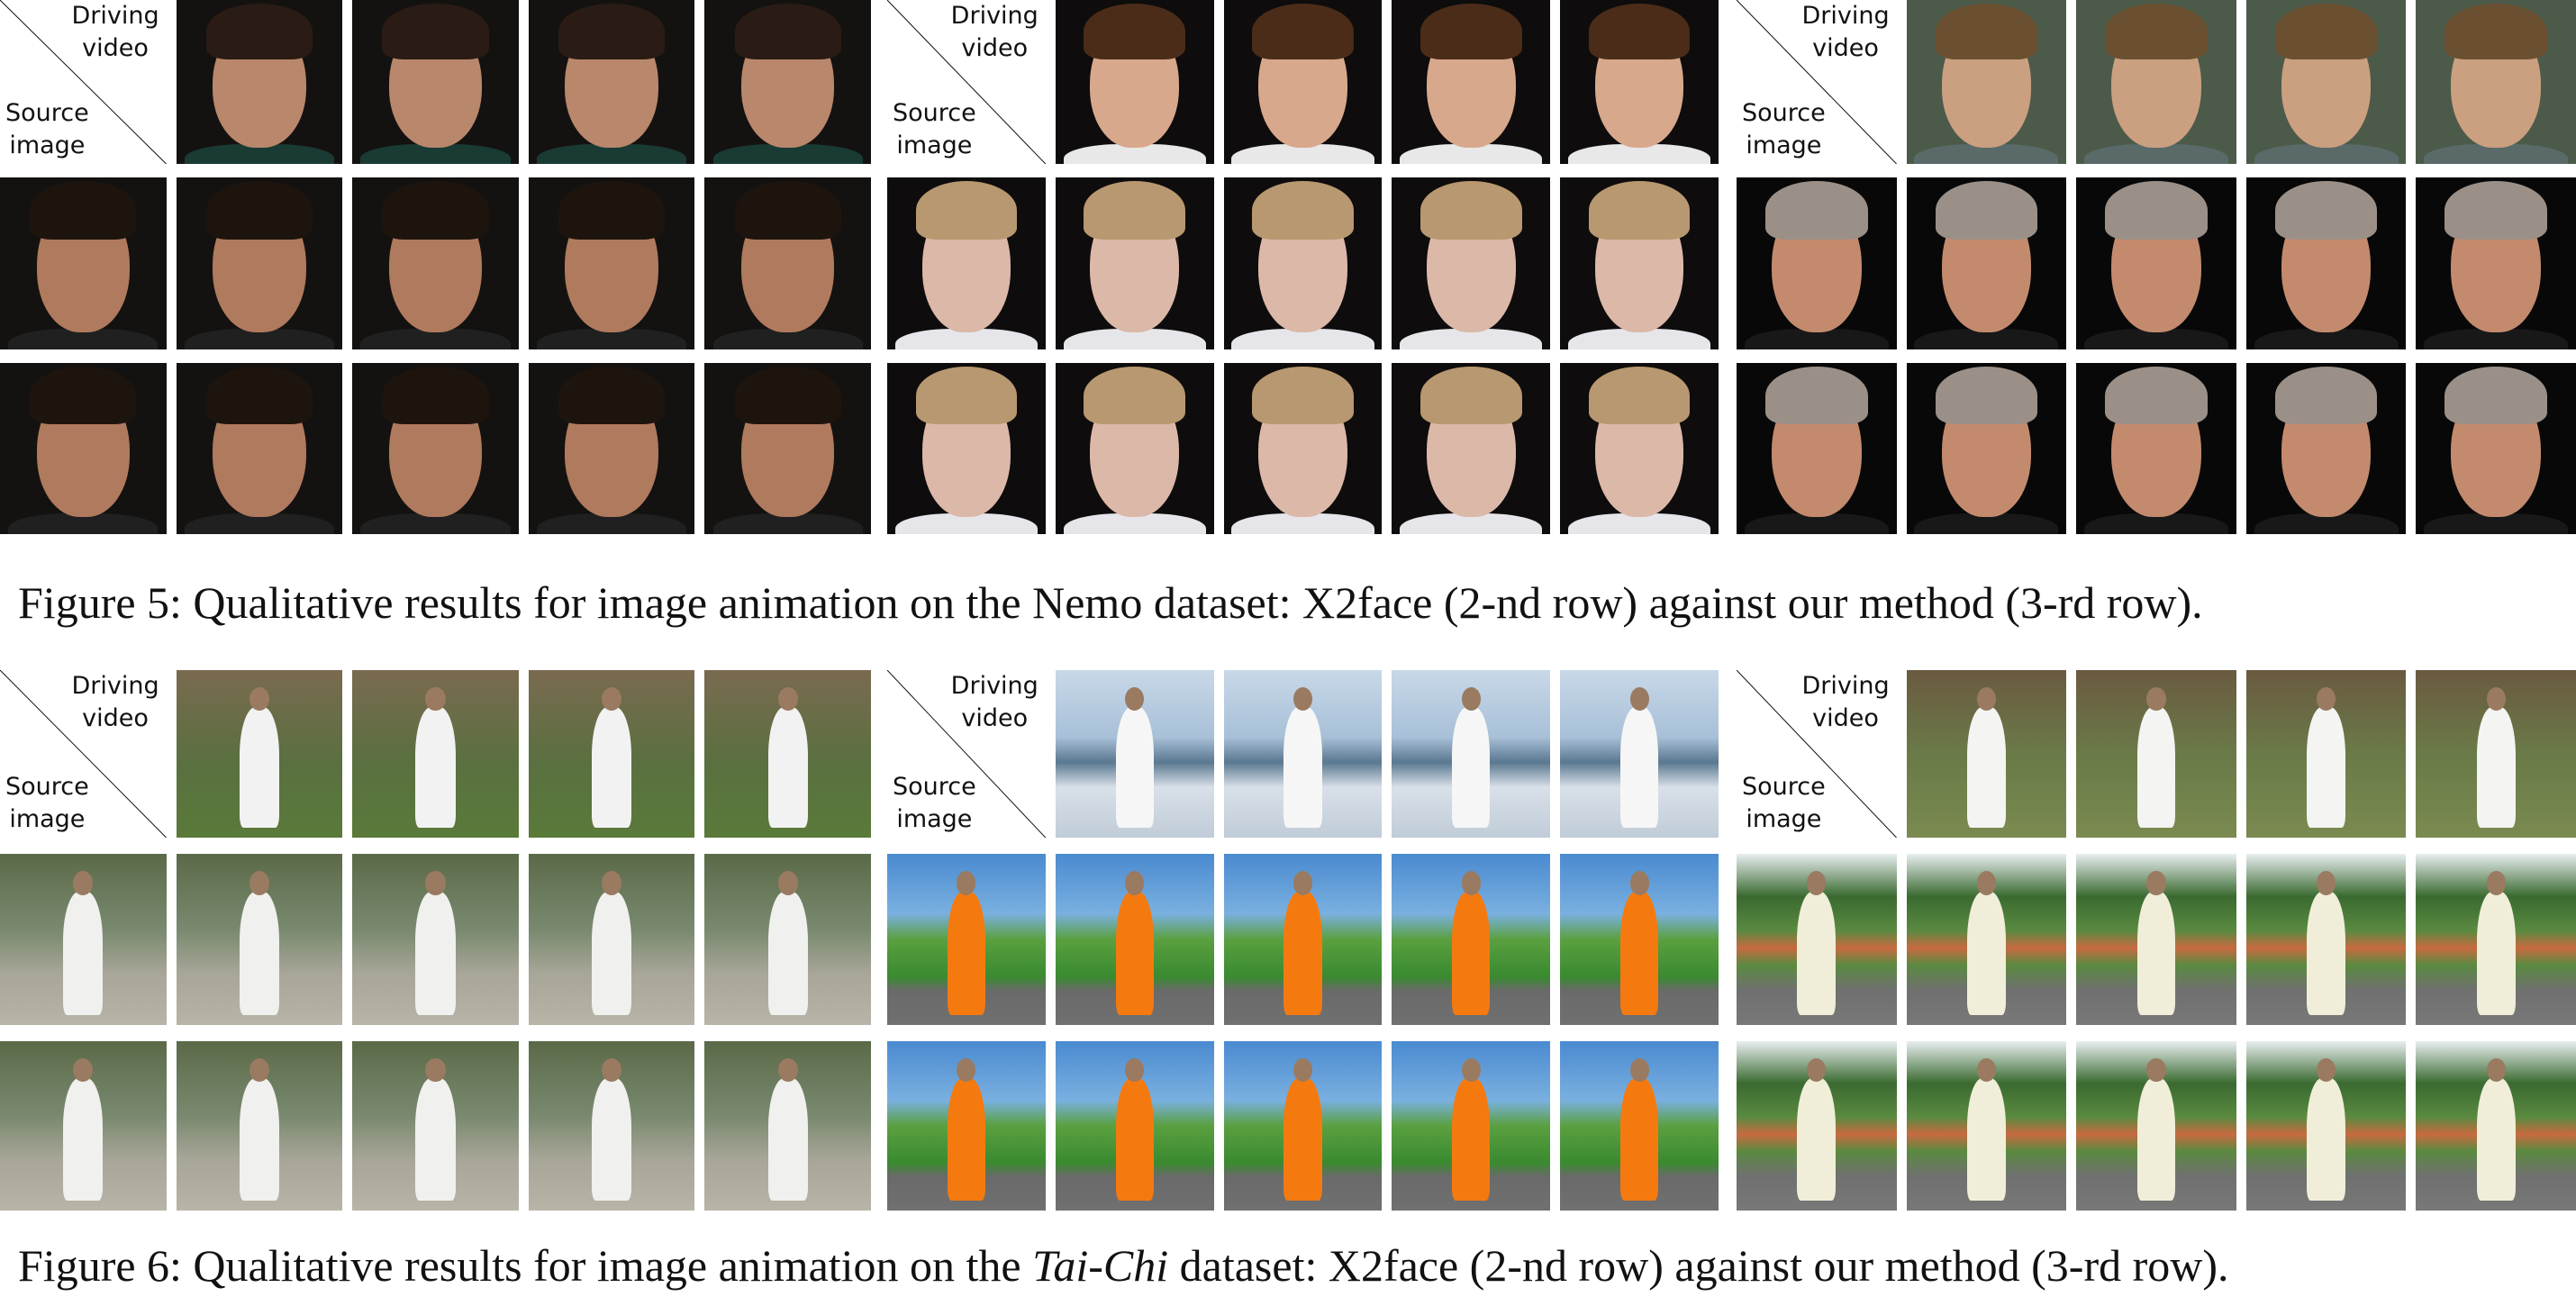 The height and width of the screenshot is (1306, 2576). I want to click on taichi-panel: Driving video Source image, so click(435, 941).